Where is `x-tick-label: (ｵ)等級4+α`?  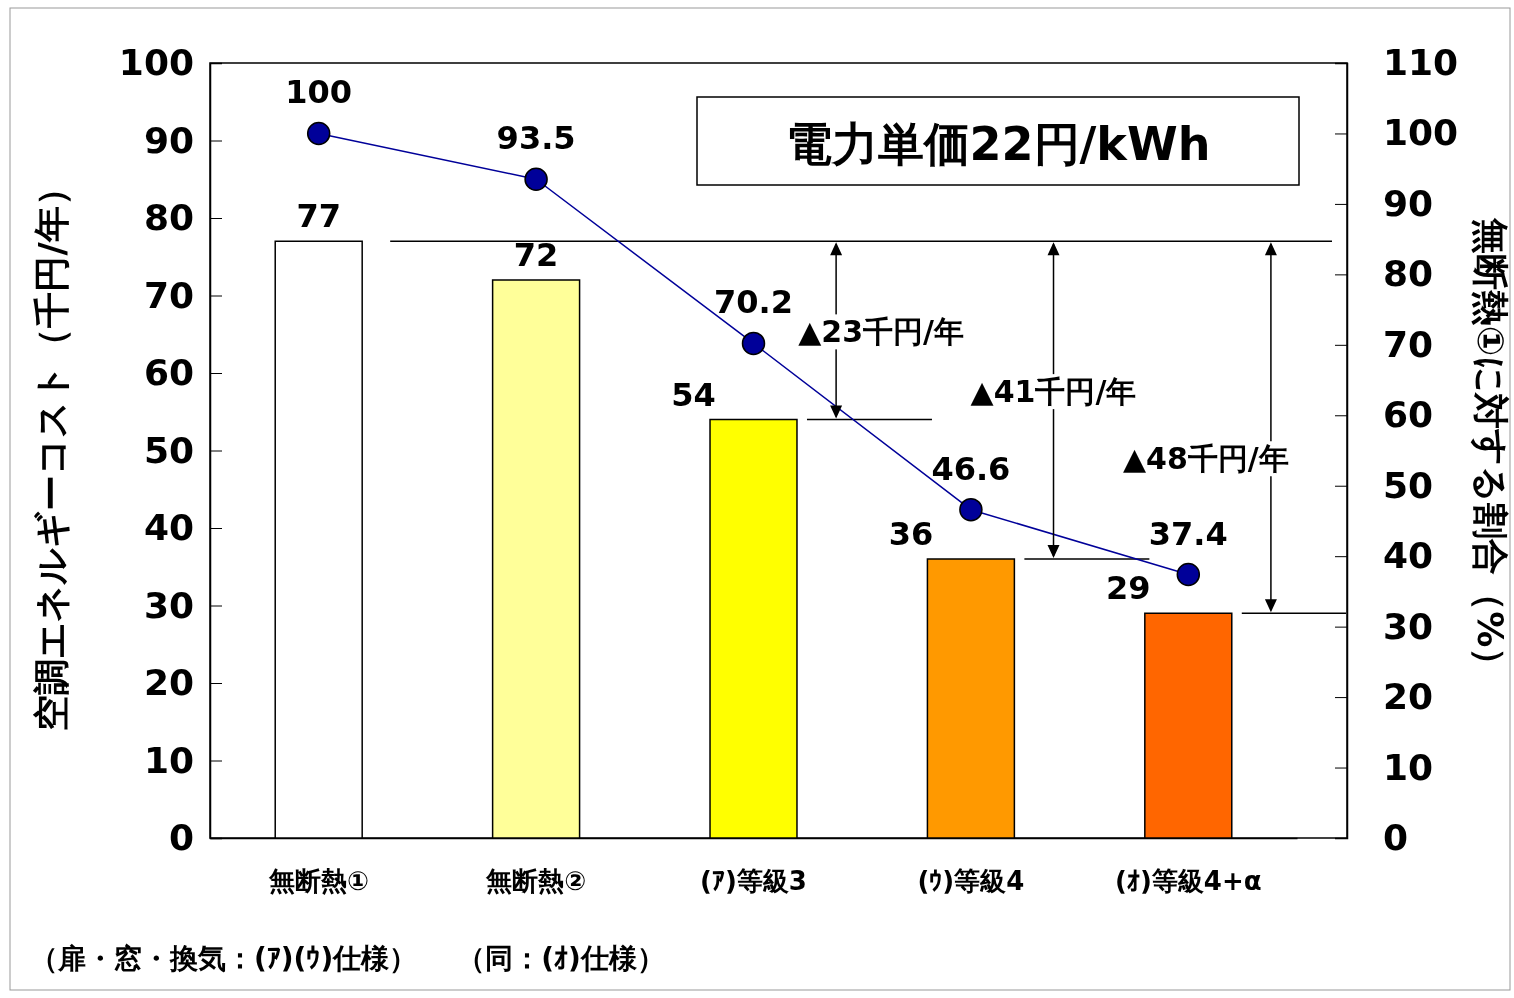 x-tick-label: (ｵ)等級4+α is located at coordinates (1188, 881).